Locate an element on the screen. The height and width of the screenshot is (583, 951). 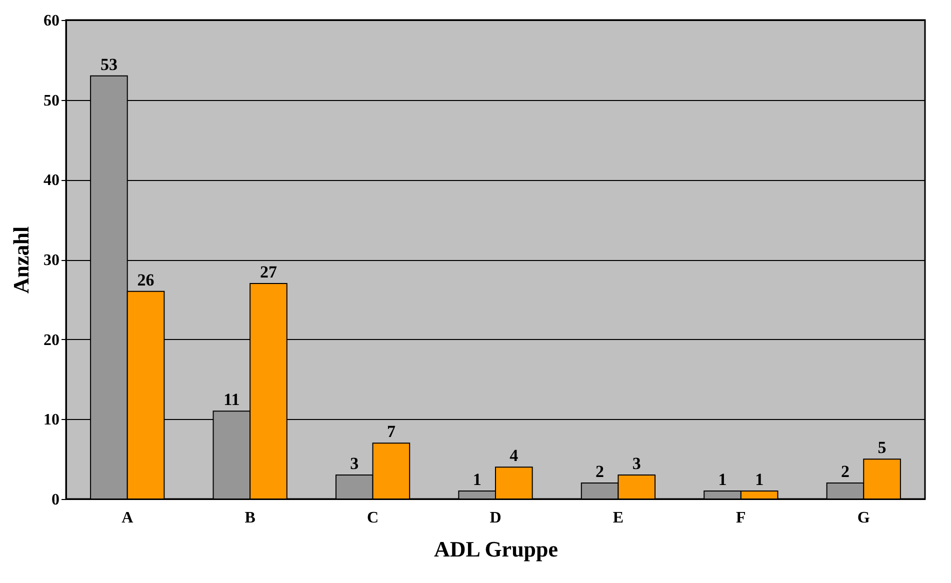
data-label: 11 is located at coordinates (232, 400).